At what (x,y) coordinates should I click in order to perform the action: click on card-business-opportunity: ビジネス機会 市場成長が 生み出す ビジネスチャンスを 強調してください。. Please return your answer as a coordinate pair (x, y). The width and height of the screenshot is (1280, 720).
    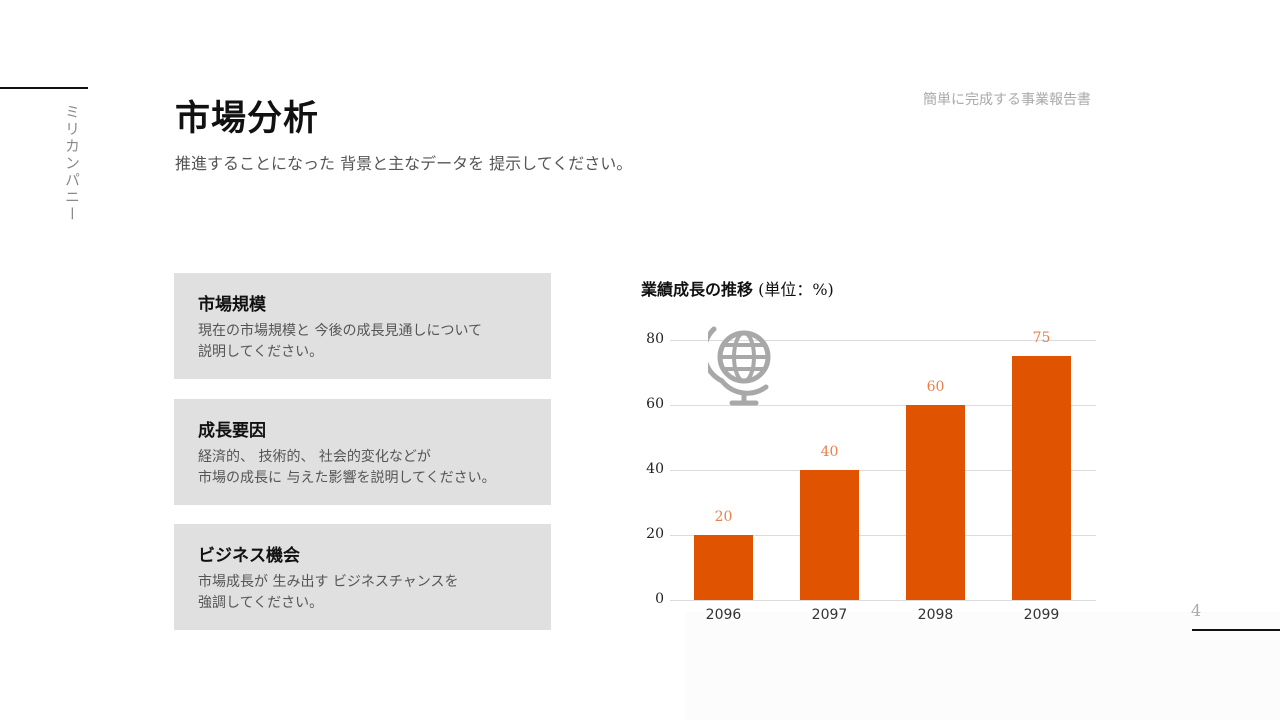
    Looking at the image, I should click on (362, 577).